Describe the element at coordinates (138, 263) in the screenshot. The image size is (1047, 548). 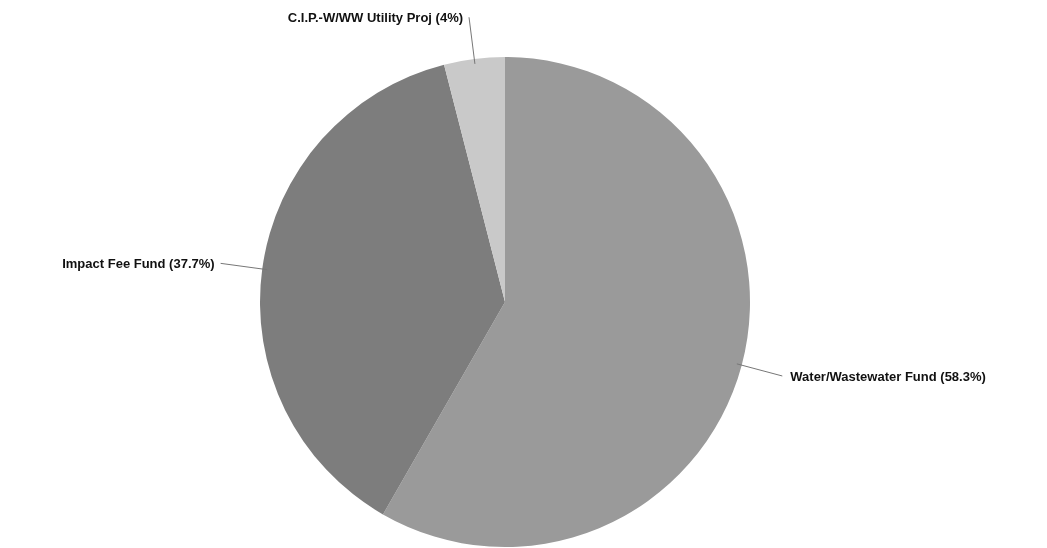
I see `slice-label: Impact Fee Fund (37.7%)` at that location.